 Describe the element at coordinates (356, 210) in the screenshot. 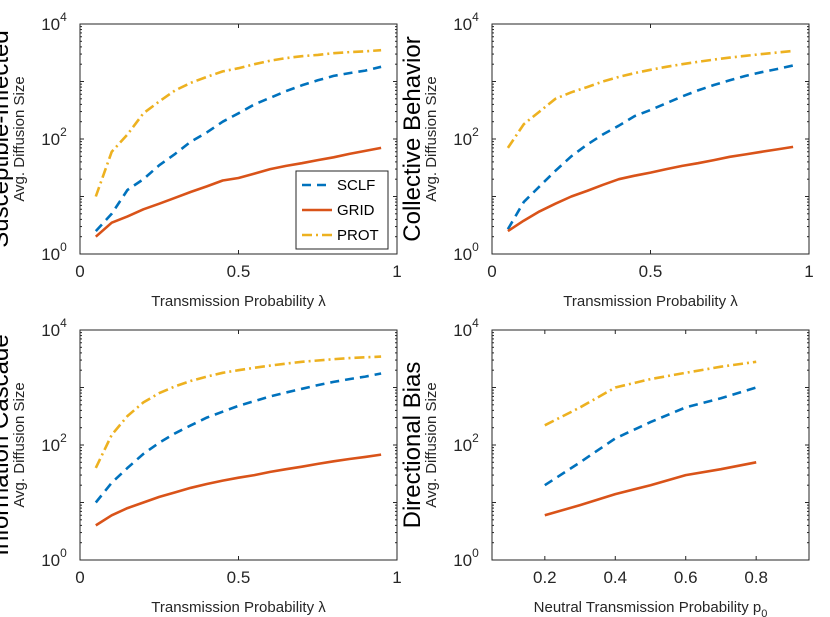

I see `legend-label-grid: GRID` at that location.